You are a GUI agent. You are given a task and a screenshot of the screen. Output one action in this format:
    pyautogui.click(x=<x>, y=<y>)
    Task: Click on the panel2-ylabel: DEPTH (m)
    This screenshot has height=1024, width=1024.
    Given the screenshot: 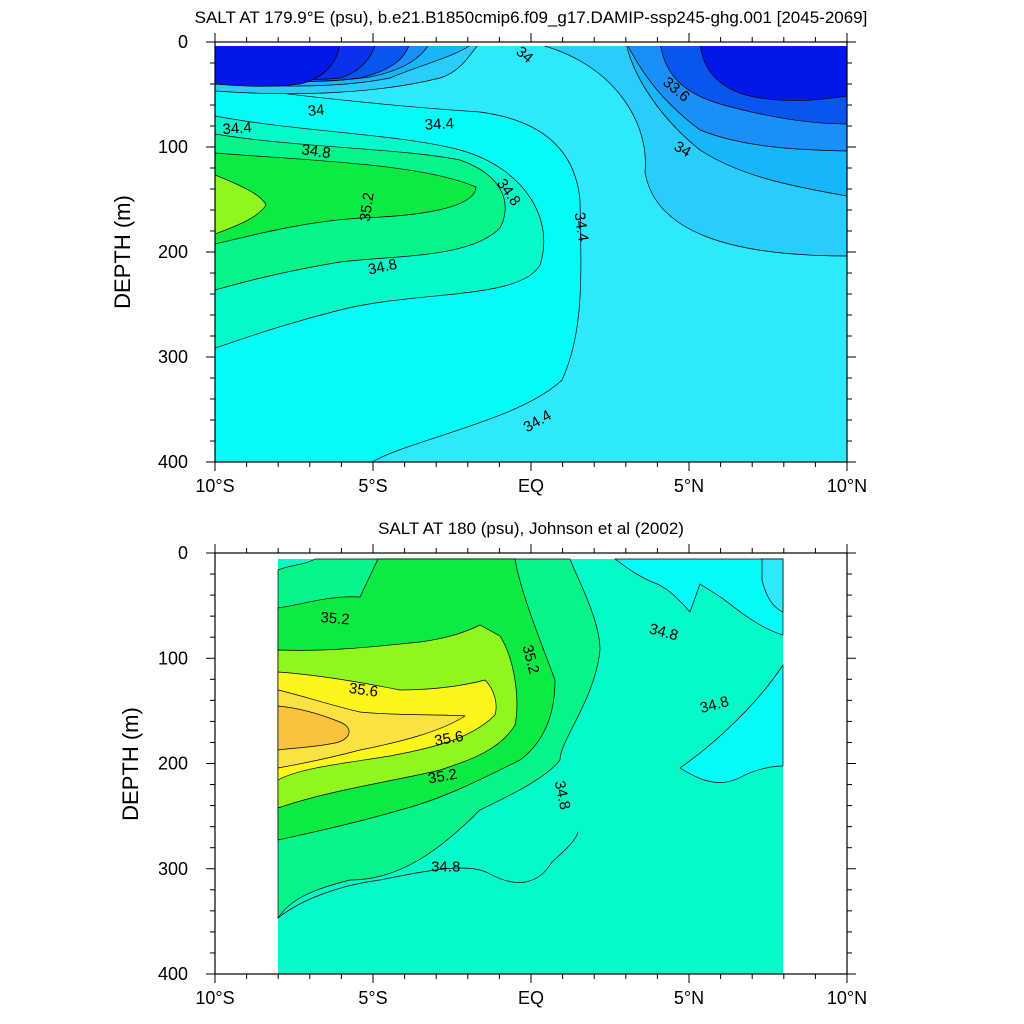 What is the action you would take?
    pyautogui.click(x=130, y=764)
    